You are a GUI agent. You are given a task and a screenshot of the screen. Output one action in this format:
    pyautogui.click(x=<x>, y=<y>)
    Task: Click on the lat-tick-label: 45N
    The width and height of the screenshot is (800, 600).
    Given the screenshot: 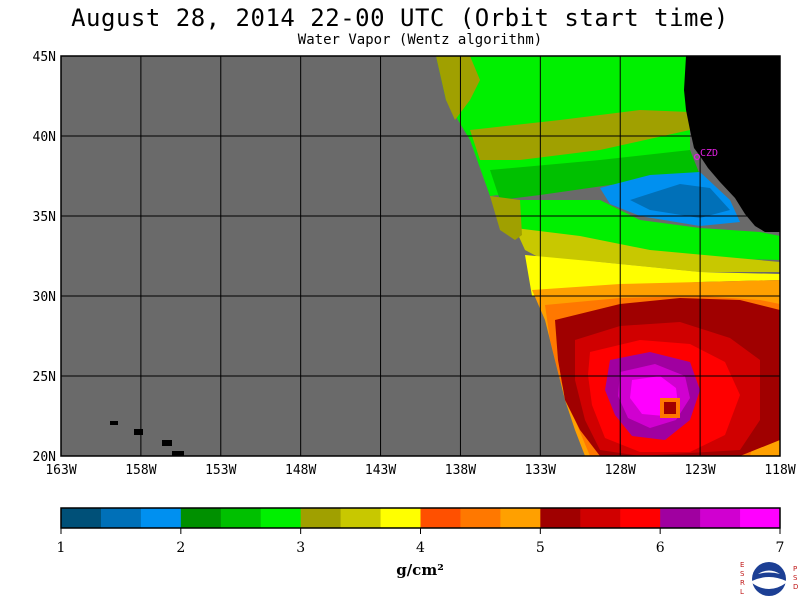 What is the action you would take?
    pyautogui.click(x=44, y=57)
    